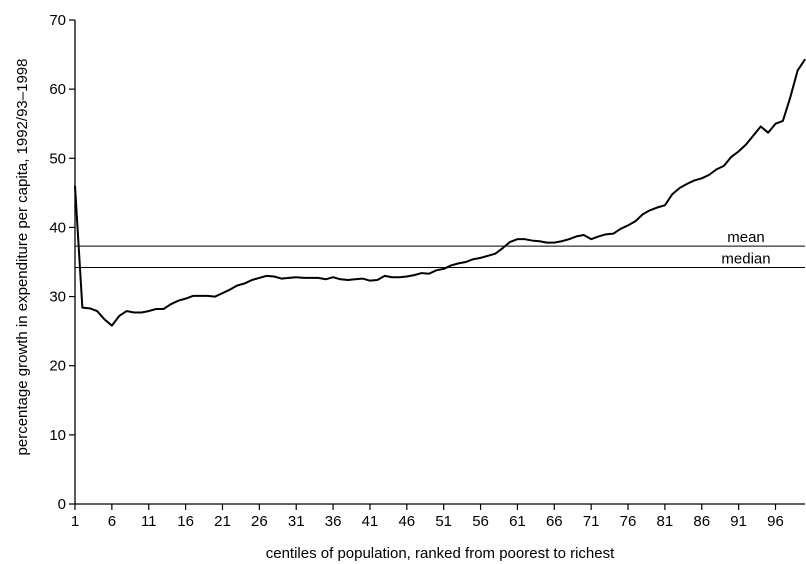 The width and height of the screenshot is (806, 564). Describe the element at coordinates (75, 521) in the screenshot. I see `x-tick-label: 1` at that location.